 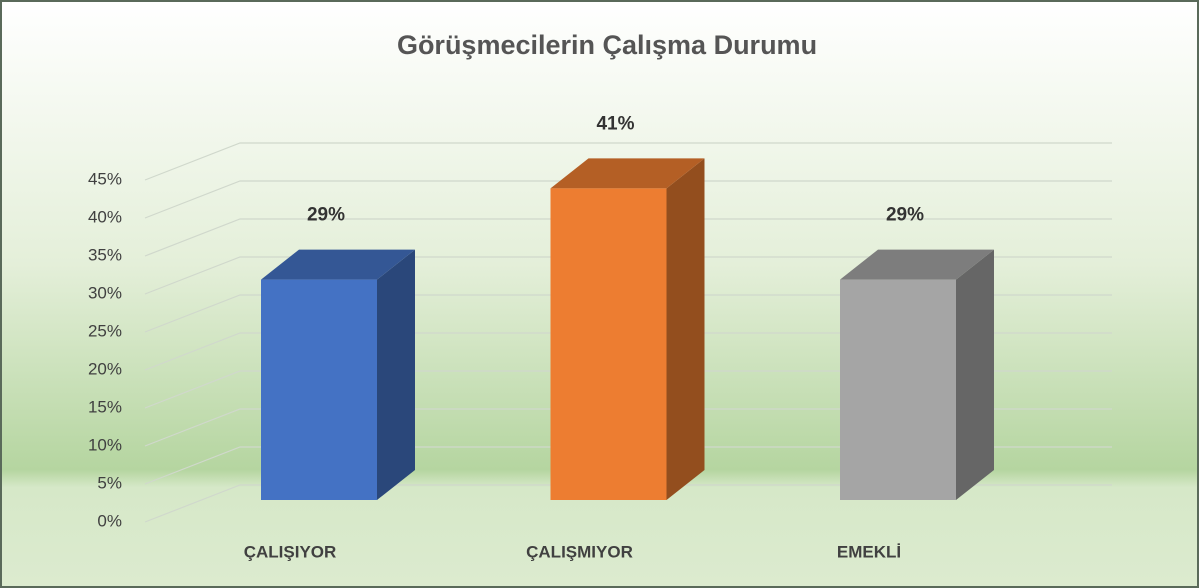 What do you see at coordinates (105, 216) in the screenshot?
I see `y-tick-label: 40%` at bounding box center [105, 216].